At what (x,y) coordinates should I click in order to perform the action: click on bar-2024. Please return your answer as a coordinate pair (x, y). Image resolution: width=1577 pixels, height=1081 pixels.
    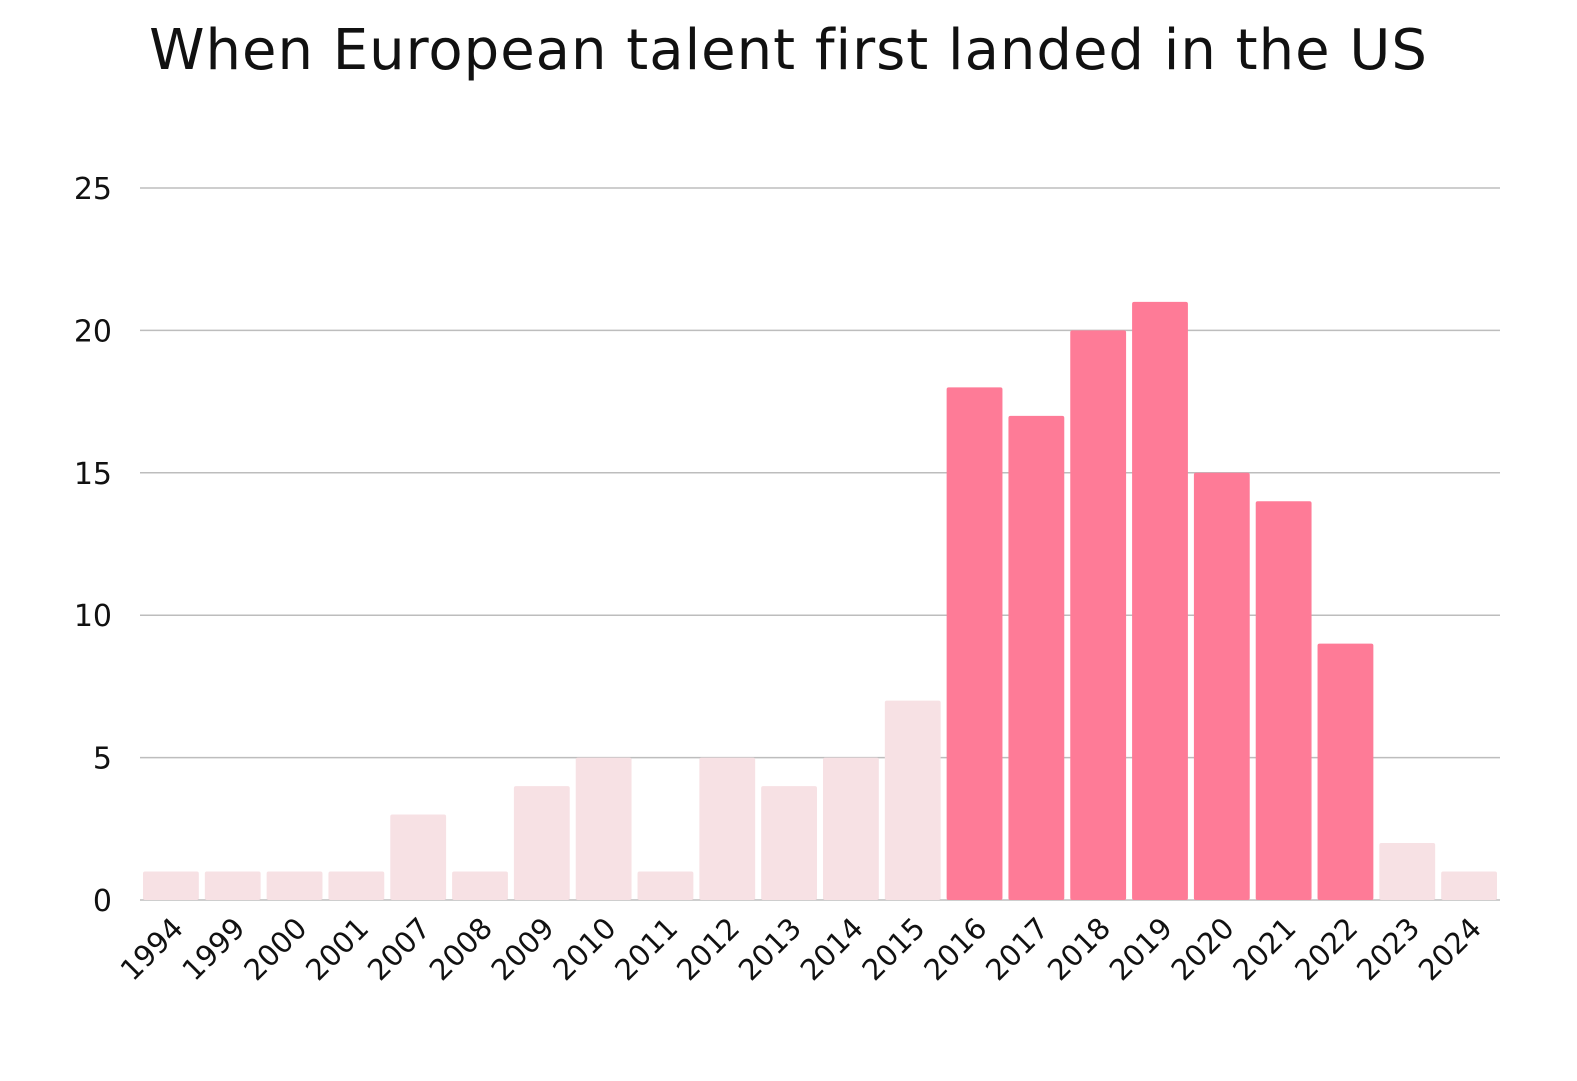
    Looking at the image, I should click on (1469, 885).